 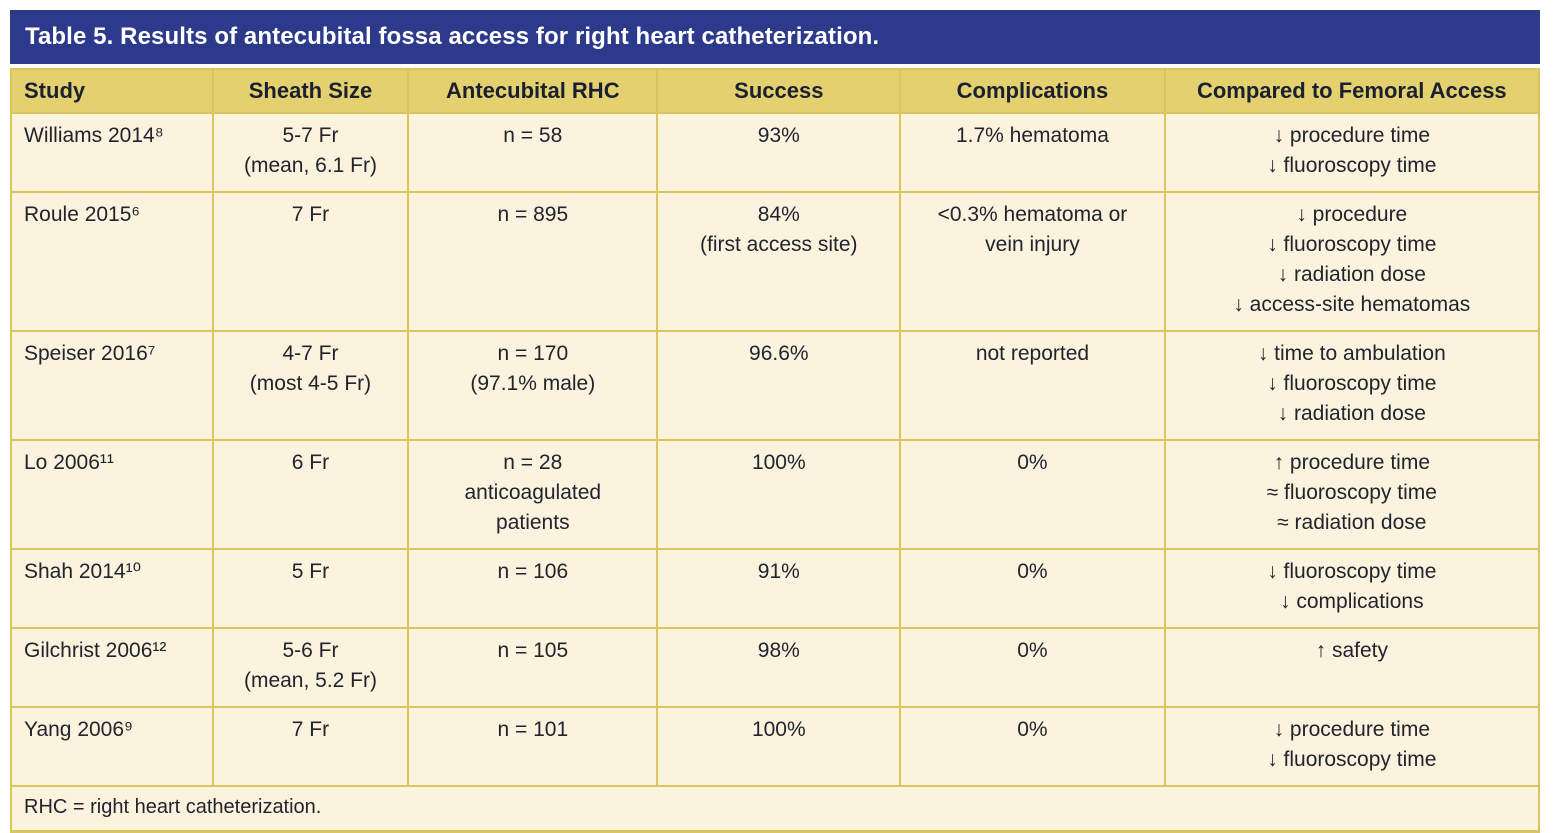 I want to click on cell-sheath-size: 5-6 Fr (mean, 5.2 Fr), so click(x=310, y=667).